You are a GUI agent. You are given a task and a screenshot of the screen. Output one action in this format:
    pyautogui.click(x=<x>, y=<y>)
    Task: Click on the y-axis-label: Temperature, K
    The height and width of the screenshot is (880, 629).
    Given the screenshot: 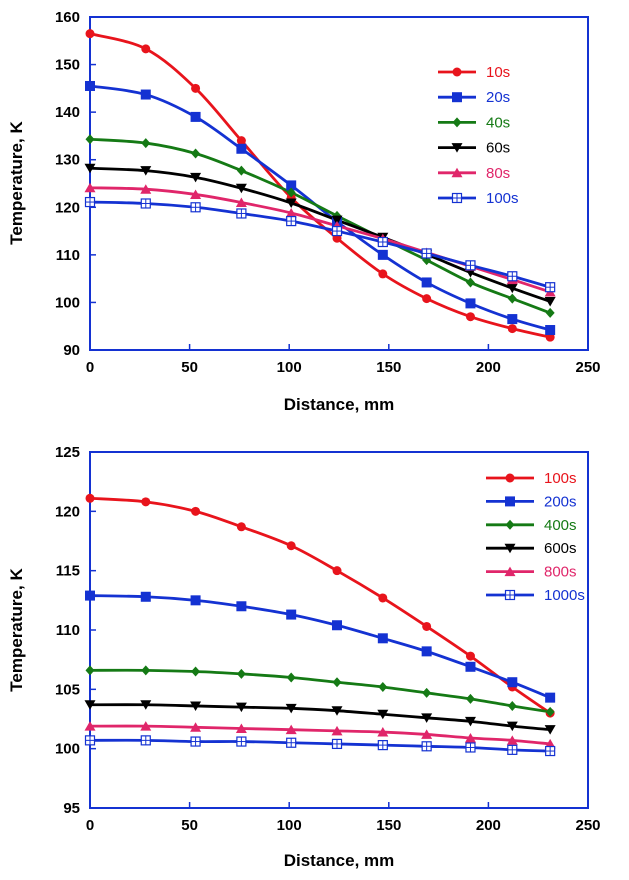 What is the action you would take?
    pyautogui.click(x=16, y=630)
    